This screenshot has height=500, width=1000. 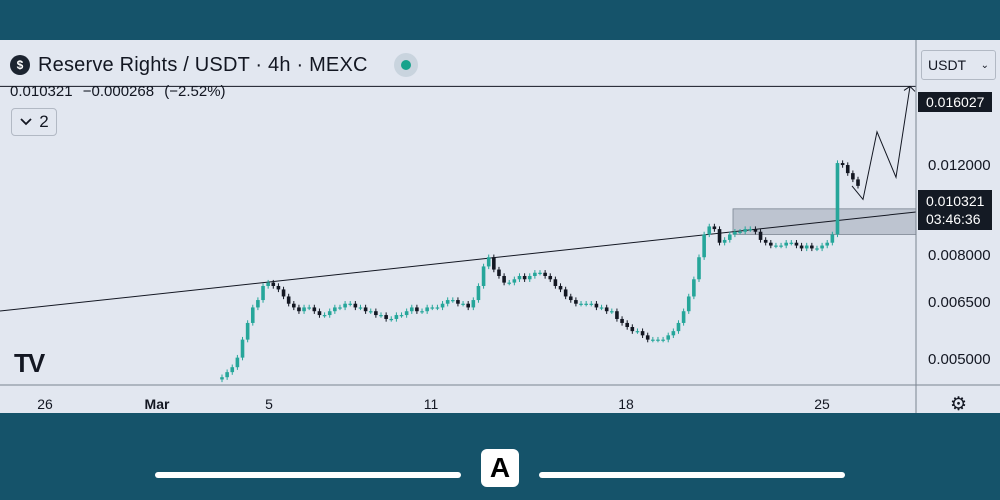 What do you see at coordinates (157, 404) in the screenshot?
I see `time-label-1: Mar` at bounding box center [157, 404].